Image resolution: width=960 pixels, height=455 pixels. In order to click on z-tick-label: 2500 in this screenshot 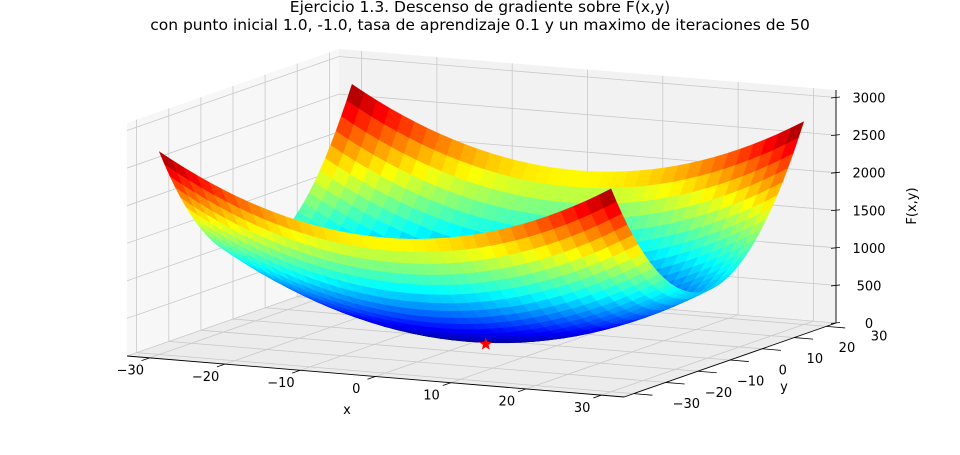, I will do `click(868, 136)`.